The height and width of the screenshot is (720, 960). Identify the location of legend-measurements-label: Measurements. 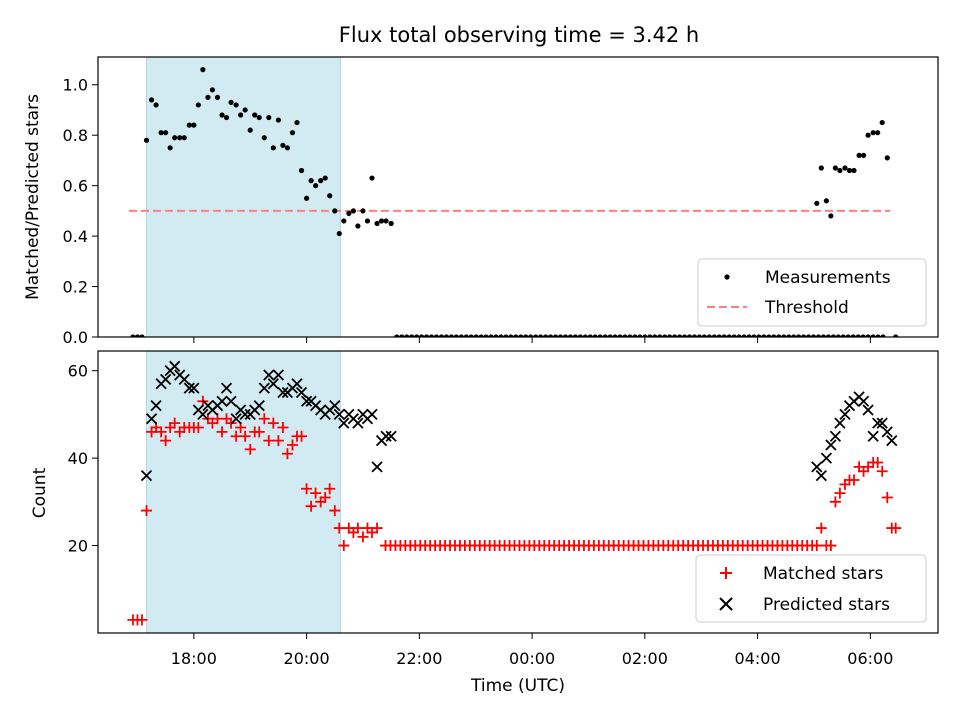
(828, 278).